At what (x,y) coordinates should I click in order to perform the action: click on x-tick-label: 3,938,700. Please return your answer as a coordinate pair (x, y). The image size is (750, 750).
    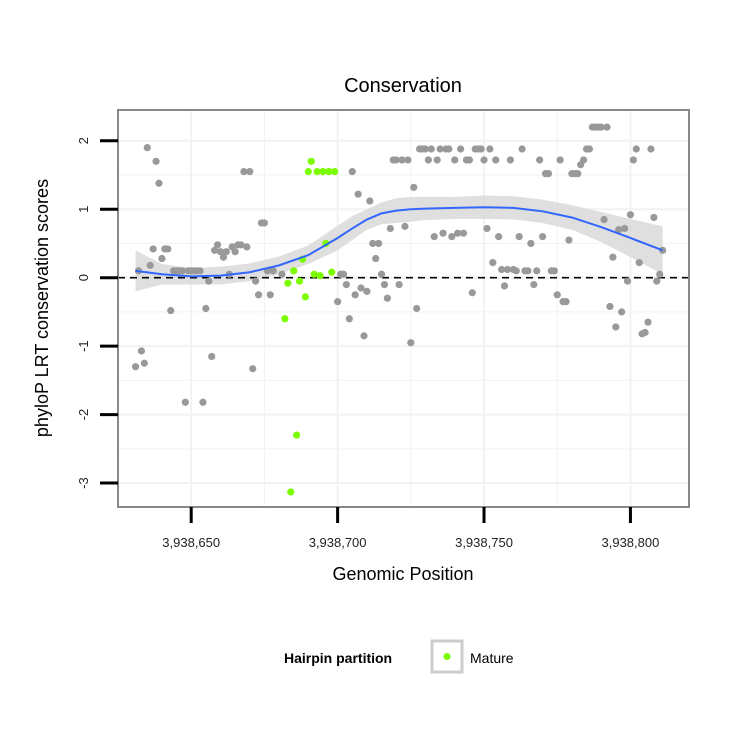
    Looking at the image, I should click on (338, 542).